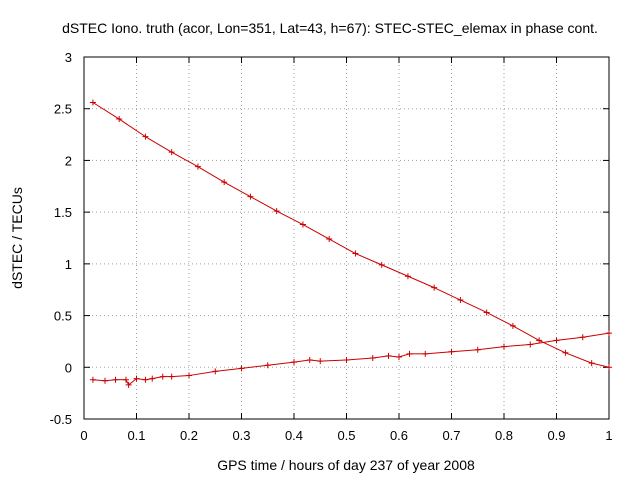  What do you see at coordinates (68, 160) in the screenshot?
I see `y-tick-label: 2` at bounding box center [68, 160].